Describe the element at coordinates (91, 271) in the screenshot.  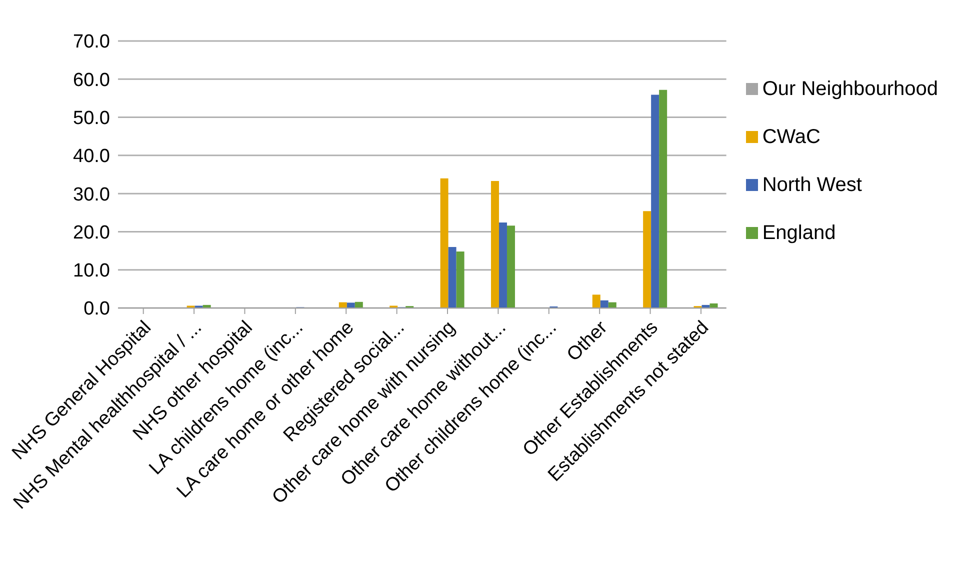
I see `y-tick-label: 10.0` at that location.